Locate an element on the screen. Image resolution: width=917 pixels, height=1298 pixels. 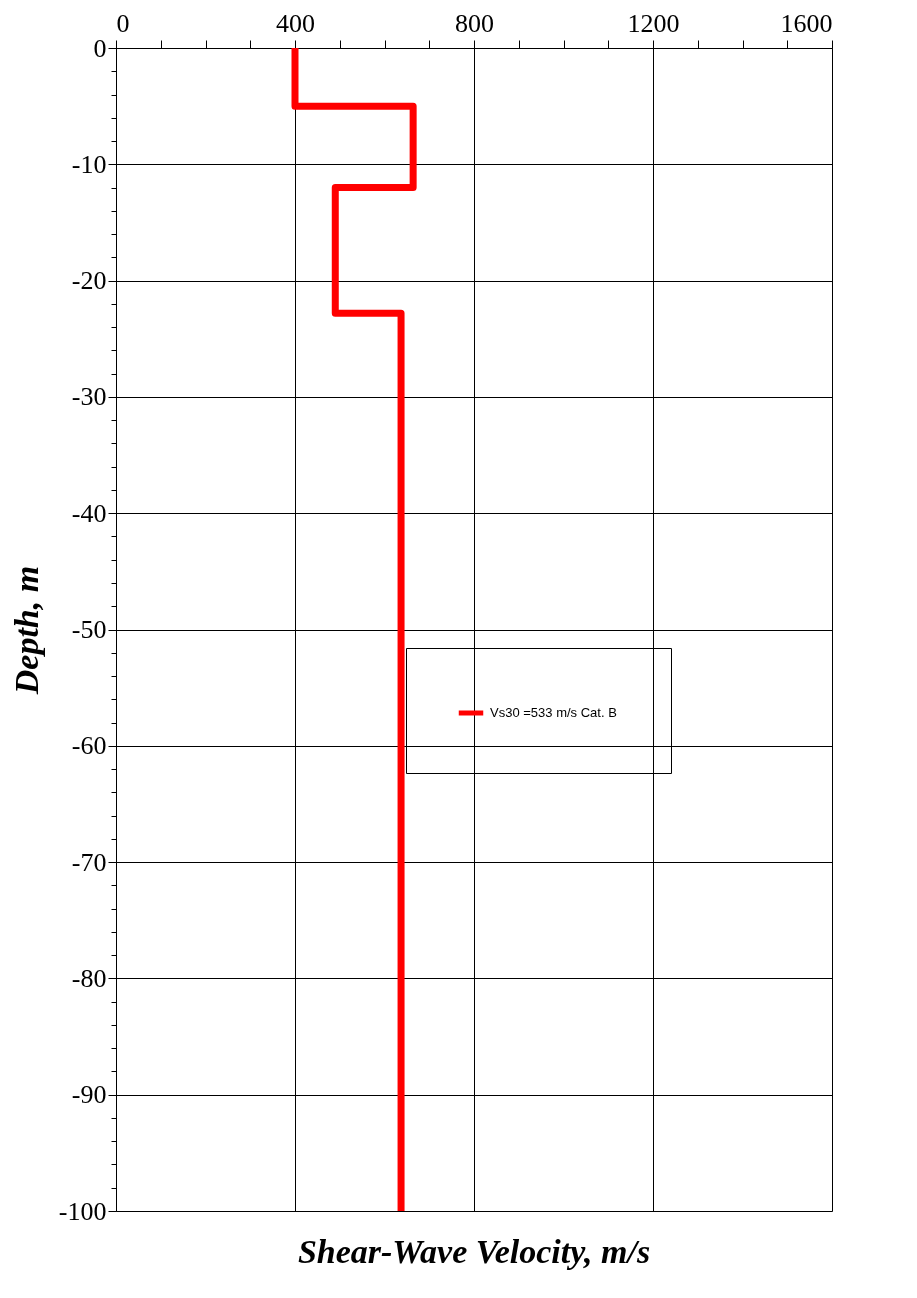
x-tick-label: 1600 is located at coordinates (806, 23).